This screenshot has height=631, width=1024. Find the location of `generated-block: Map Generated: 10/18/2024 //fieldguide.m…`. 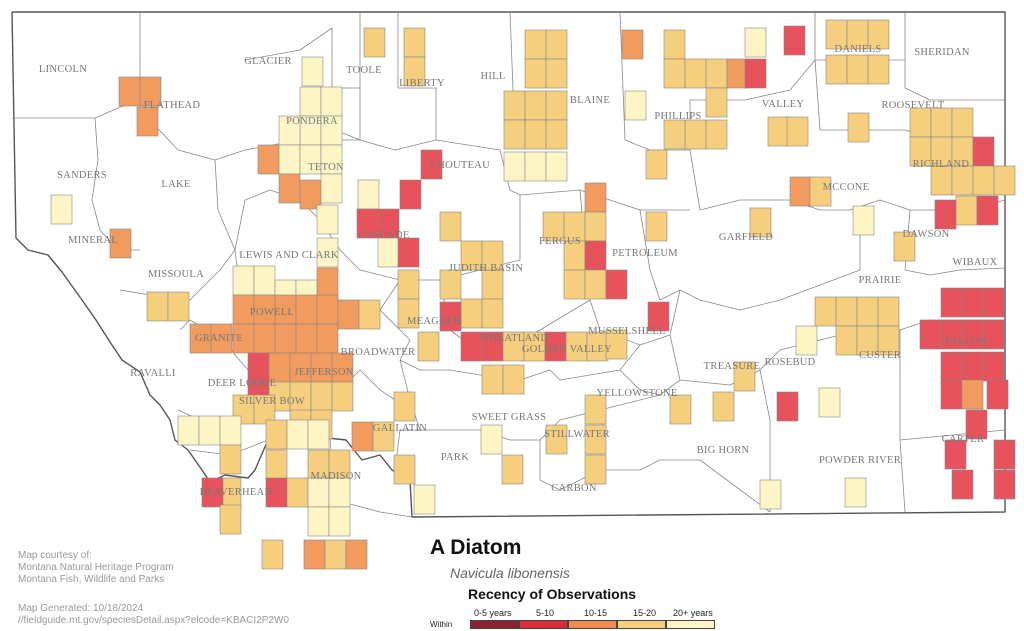

generated-block: Map Generated: 10/18/2024 //fieldguide.m… is located at coordinates (153, 615).